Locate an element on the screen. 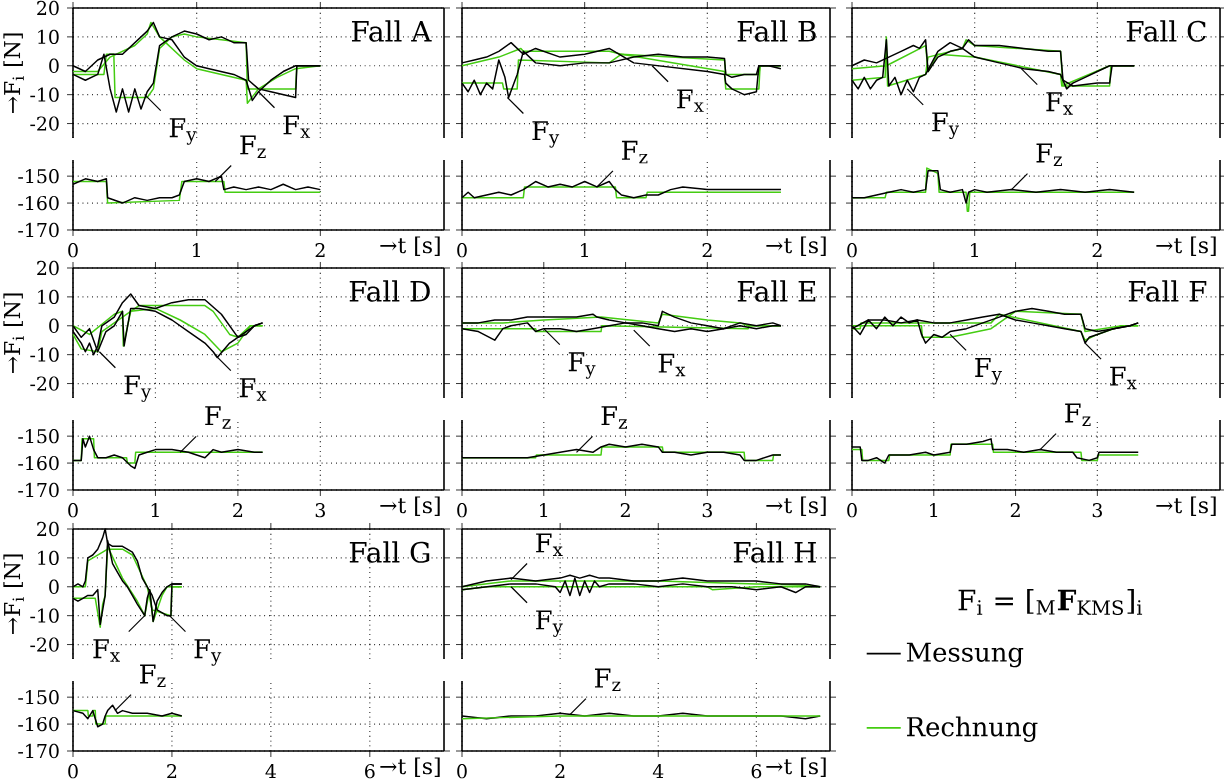 The width and height of the screenshot is (1224, 780). chart-title: Fall G is located at coordinates (389, 552).